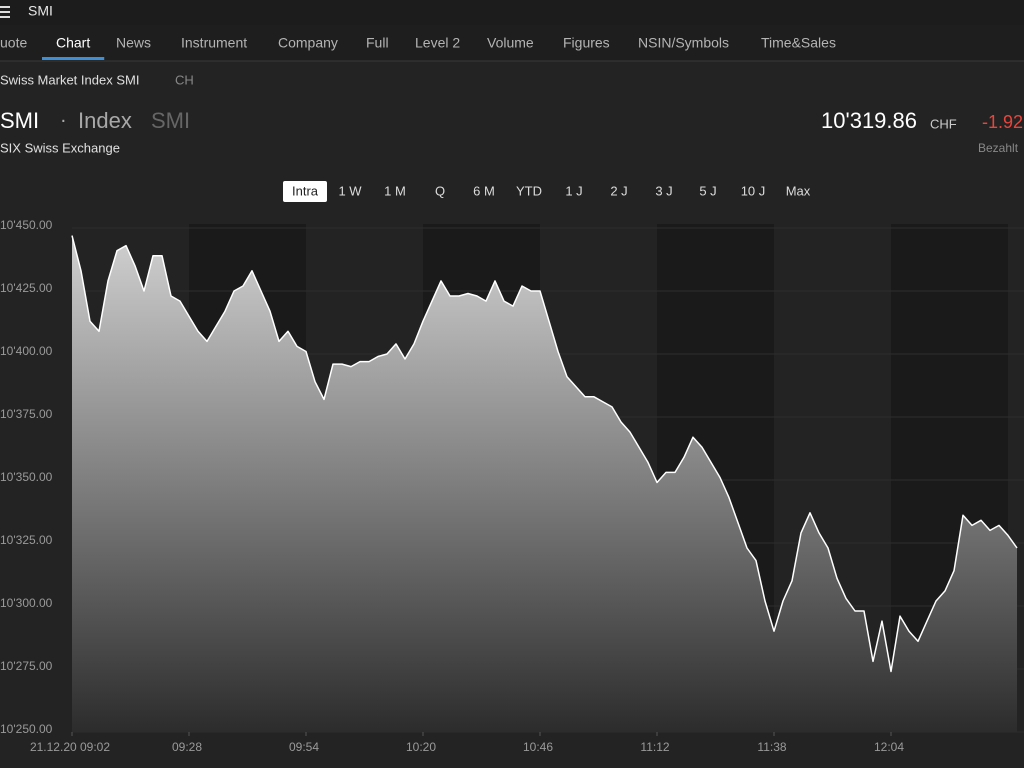 Image resolution: width=1024 pixels, height=768 pixels. Describe the element at coordinates (19, 120) in the screenshot. I see `symbol: SMI` at that location.